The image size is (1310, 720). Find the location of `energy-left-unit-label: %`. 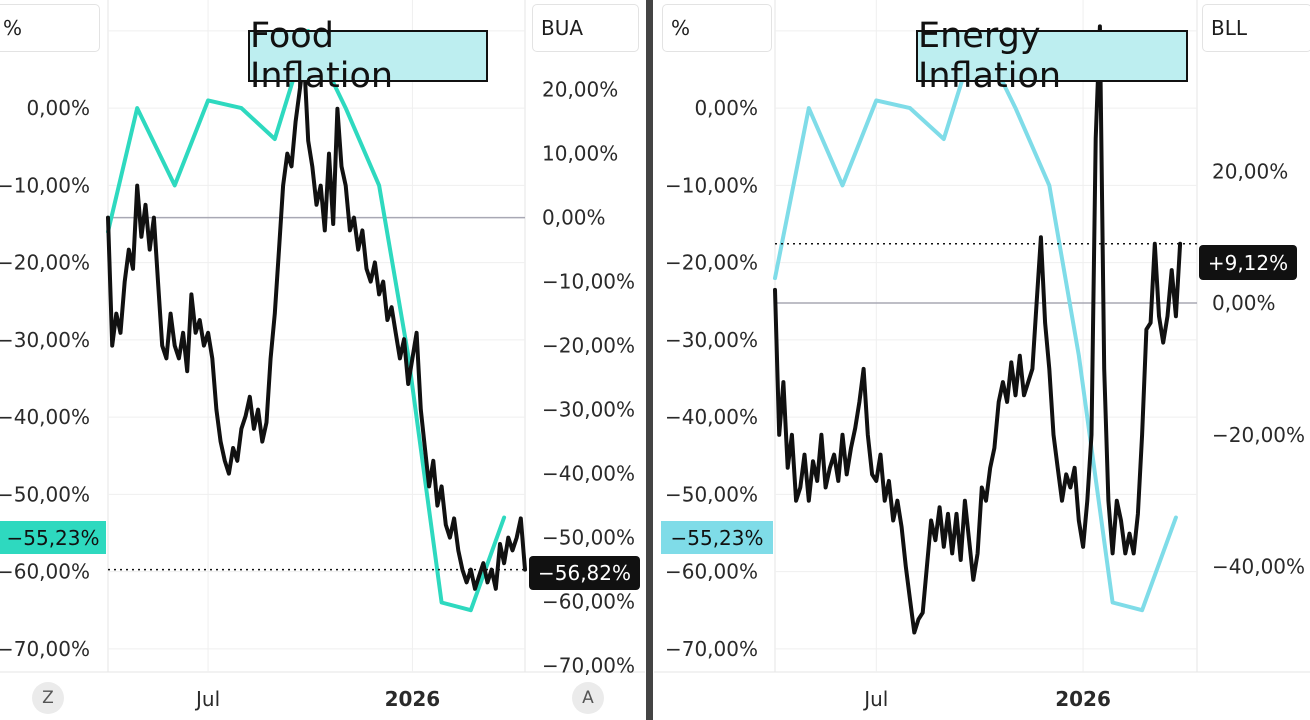

energy-left-unit-label: % is located at coordinates (717, 28).